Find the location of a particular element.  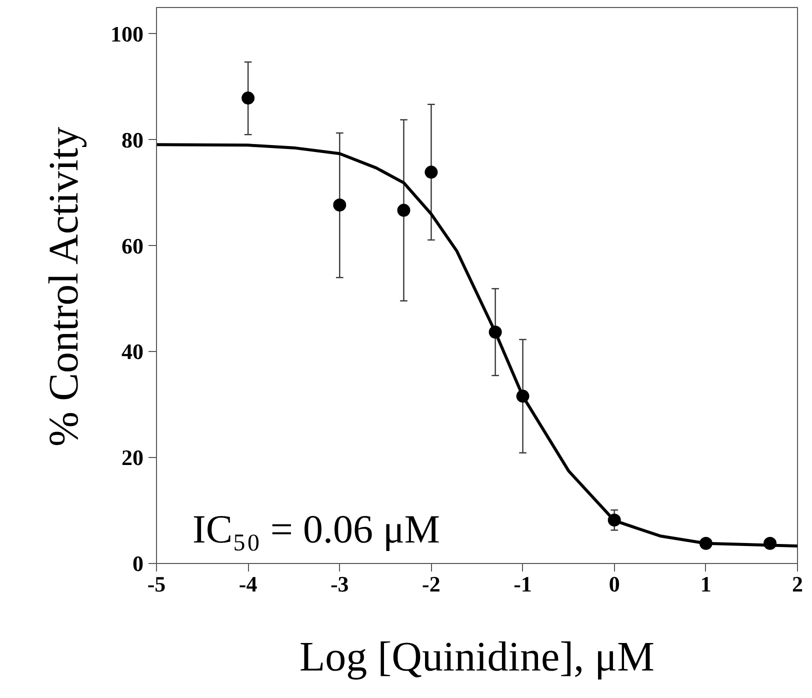

y-tick-label: 100 is located at coordinates (127, 33).